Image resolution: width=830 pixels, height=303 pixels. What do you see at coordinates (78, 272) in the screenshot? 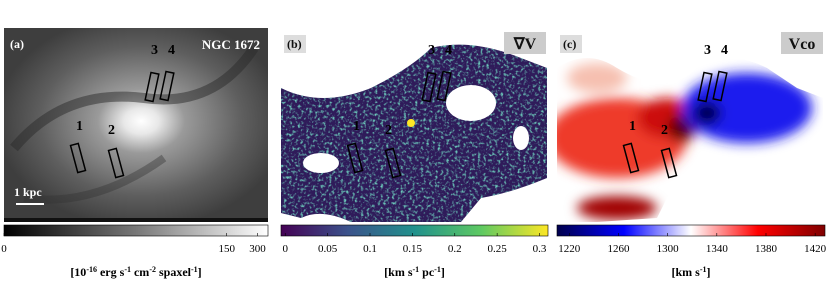
I see `unit-part: [10` at bounding box center [78, 272].